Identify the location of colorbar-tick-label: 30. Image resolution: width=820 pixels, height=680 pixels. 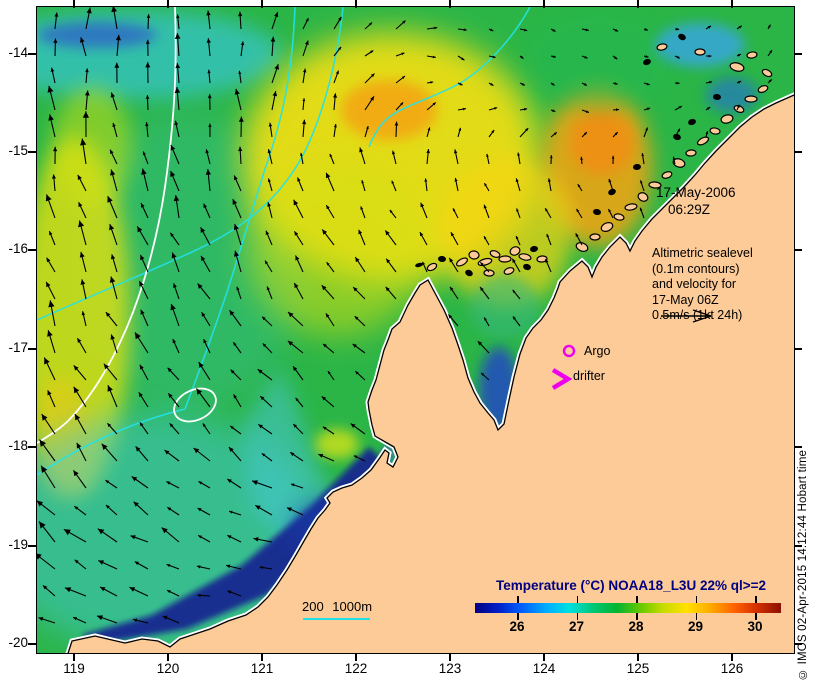
(755, 626).